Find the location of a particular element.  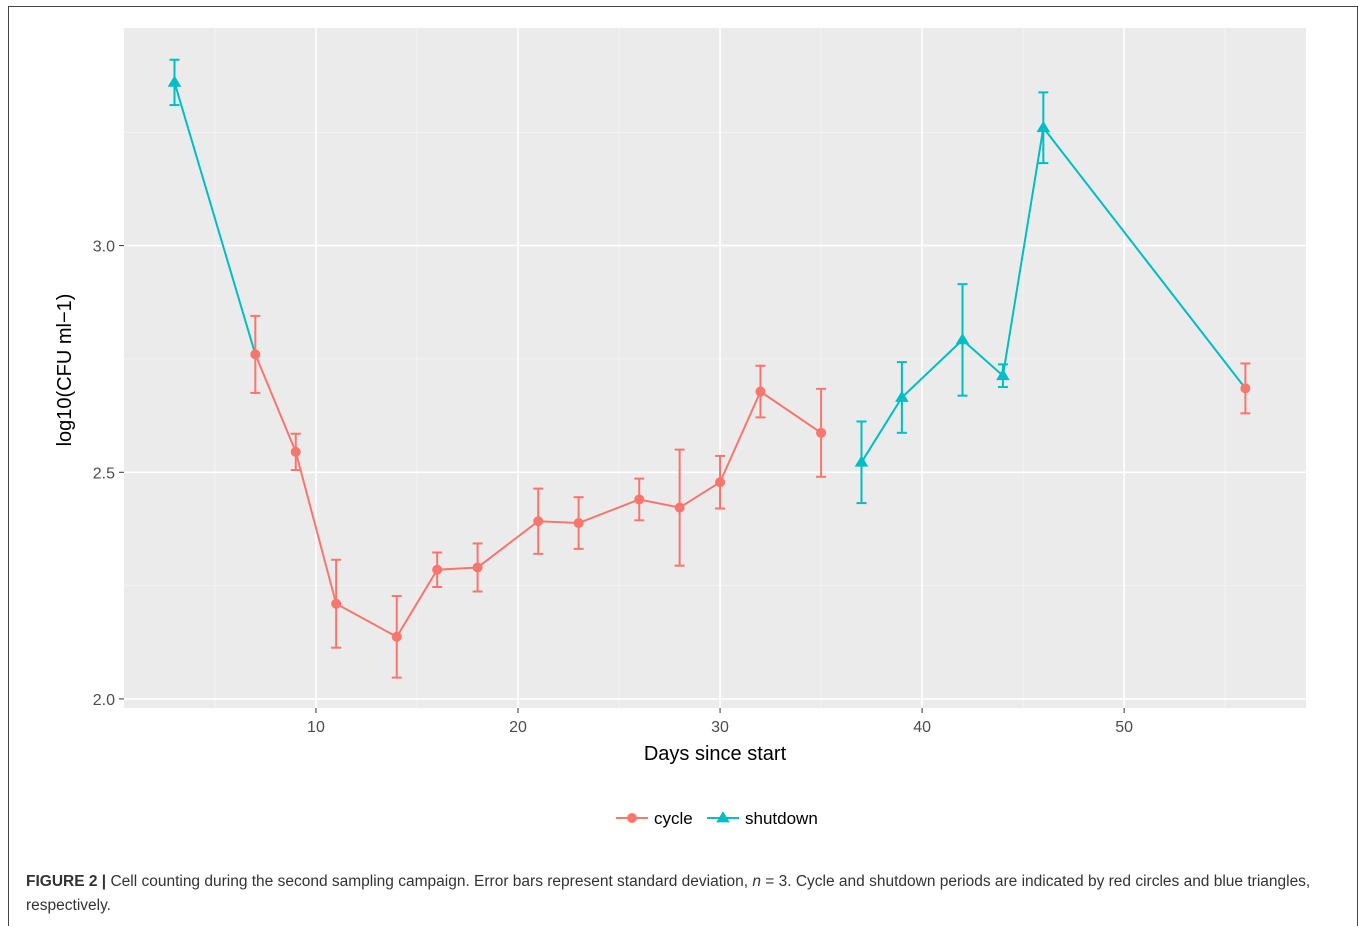

x-axis: 10 20 30 40 50 is located at coordinates (720, 722).